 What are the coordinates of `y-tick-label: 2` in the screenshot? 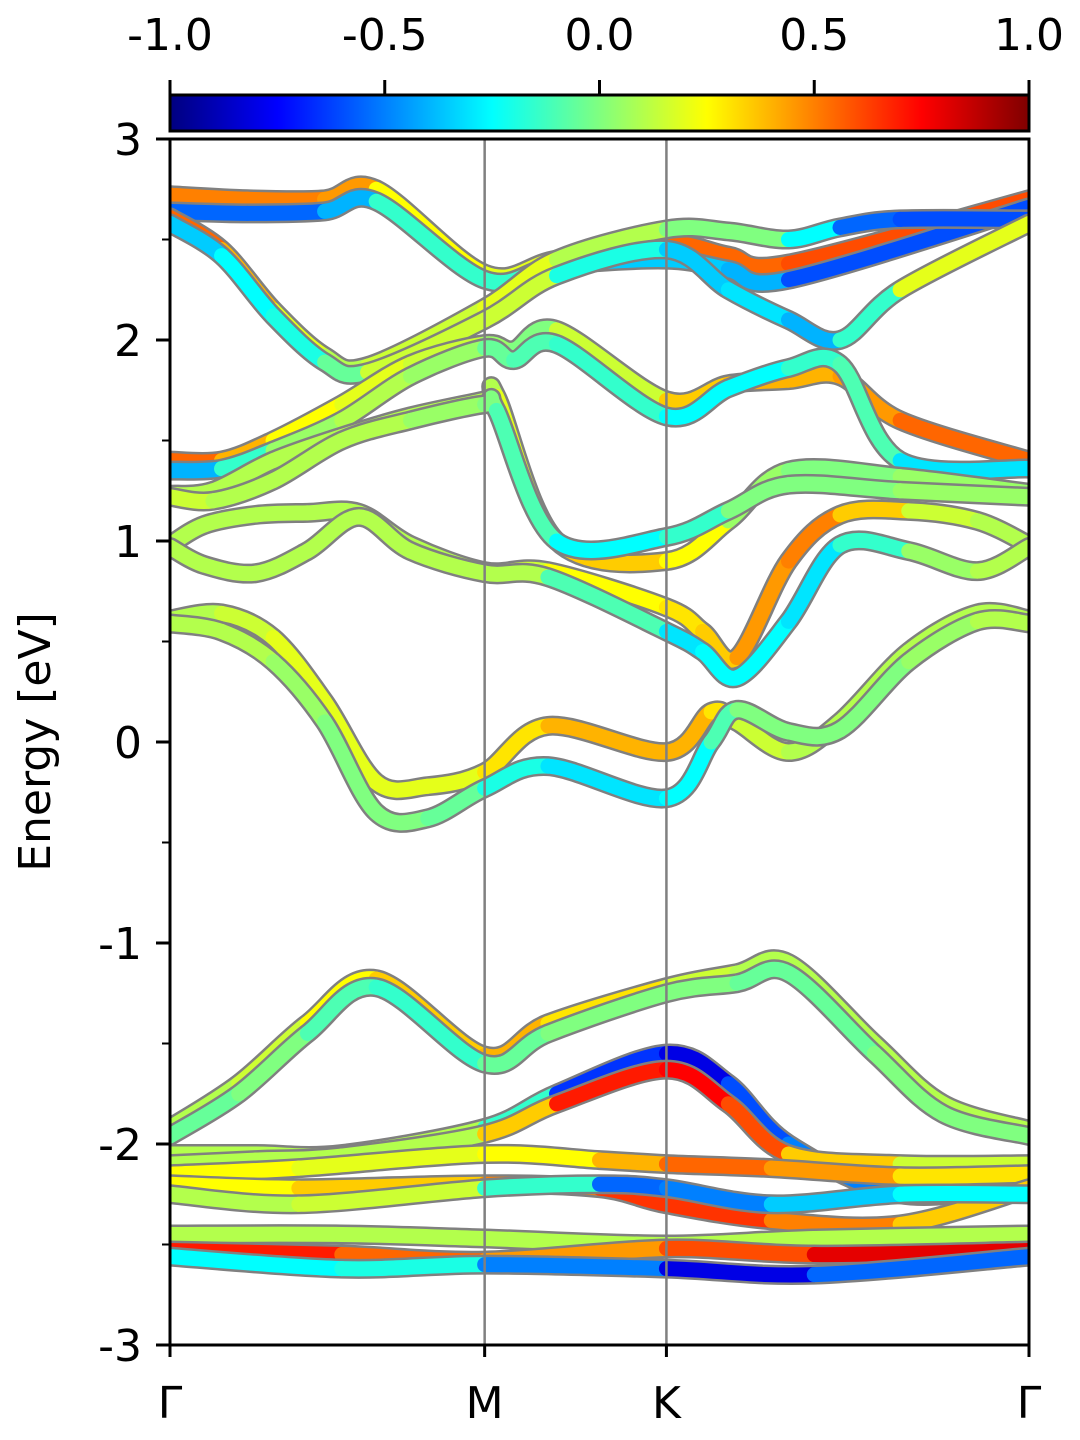 It's located at (128, 341).